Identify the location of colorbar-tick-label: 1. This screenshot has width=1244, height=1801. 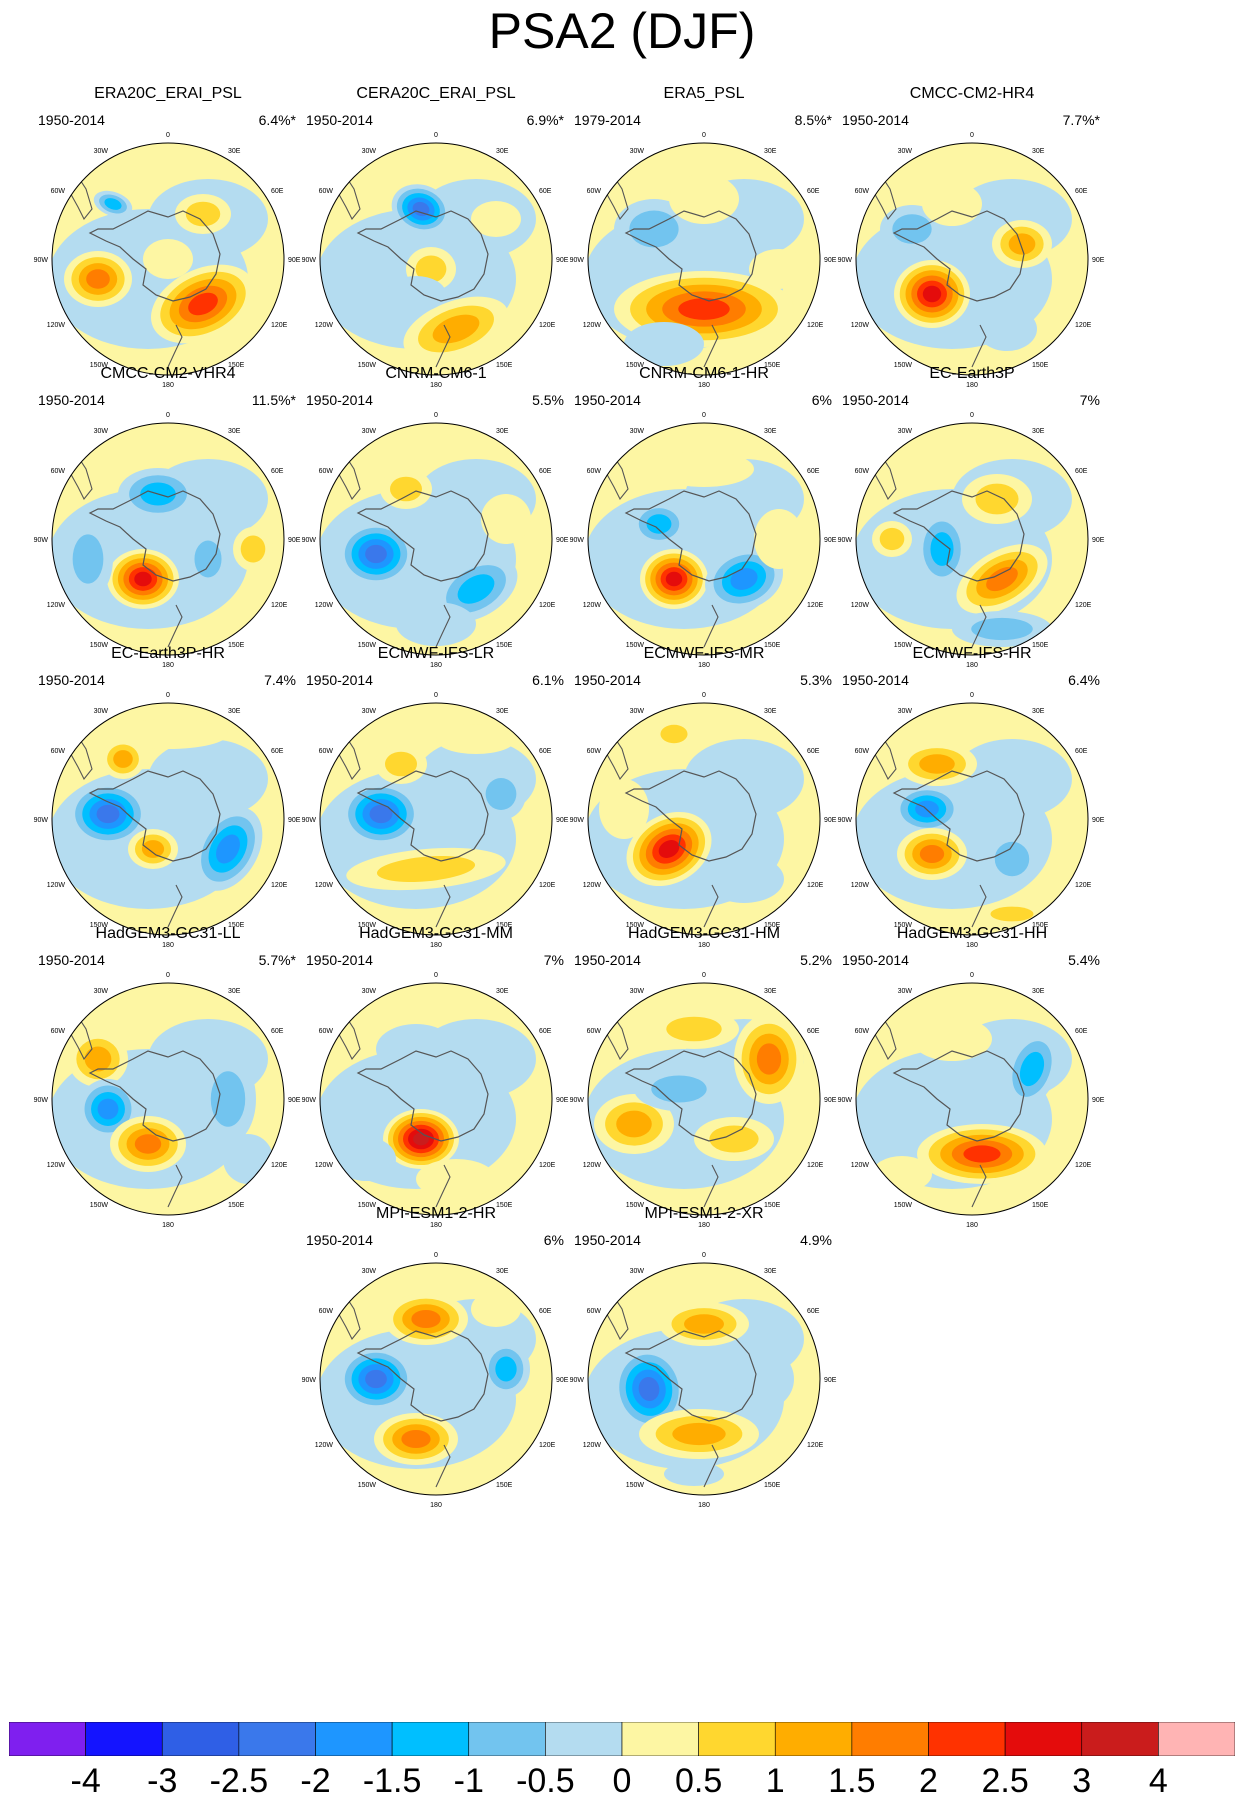
(775, 1781).